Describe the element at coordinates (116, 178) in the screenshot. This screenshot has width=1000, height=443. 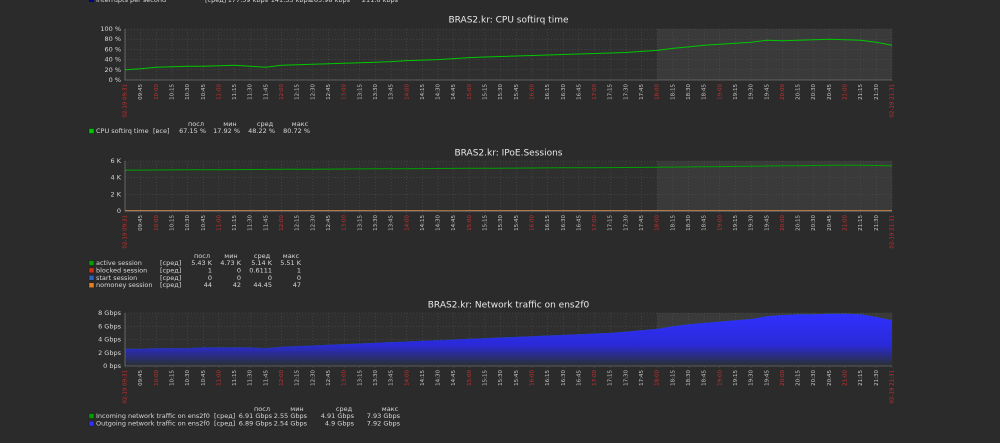
I see `y-tick-label: 4 K` at that location.